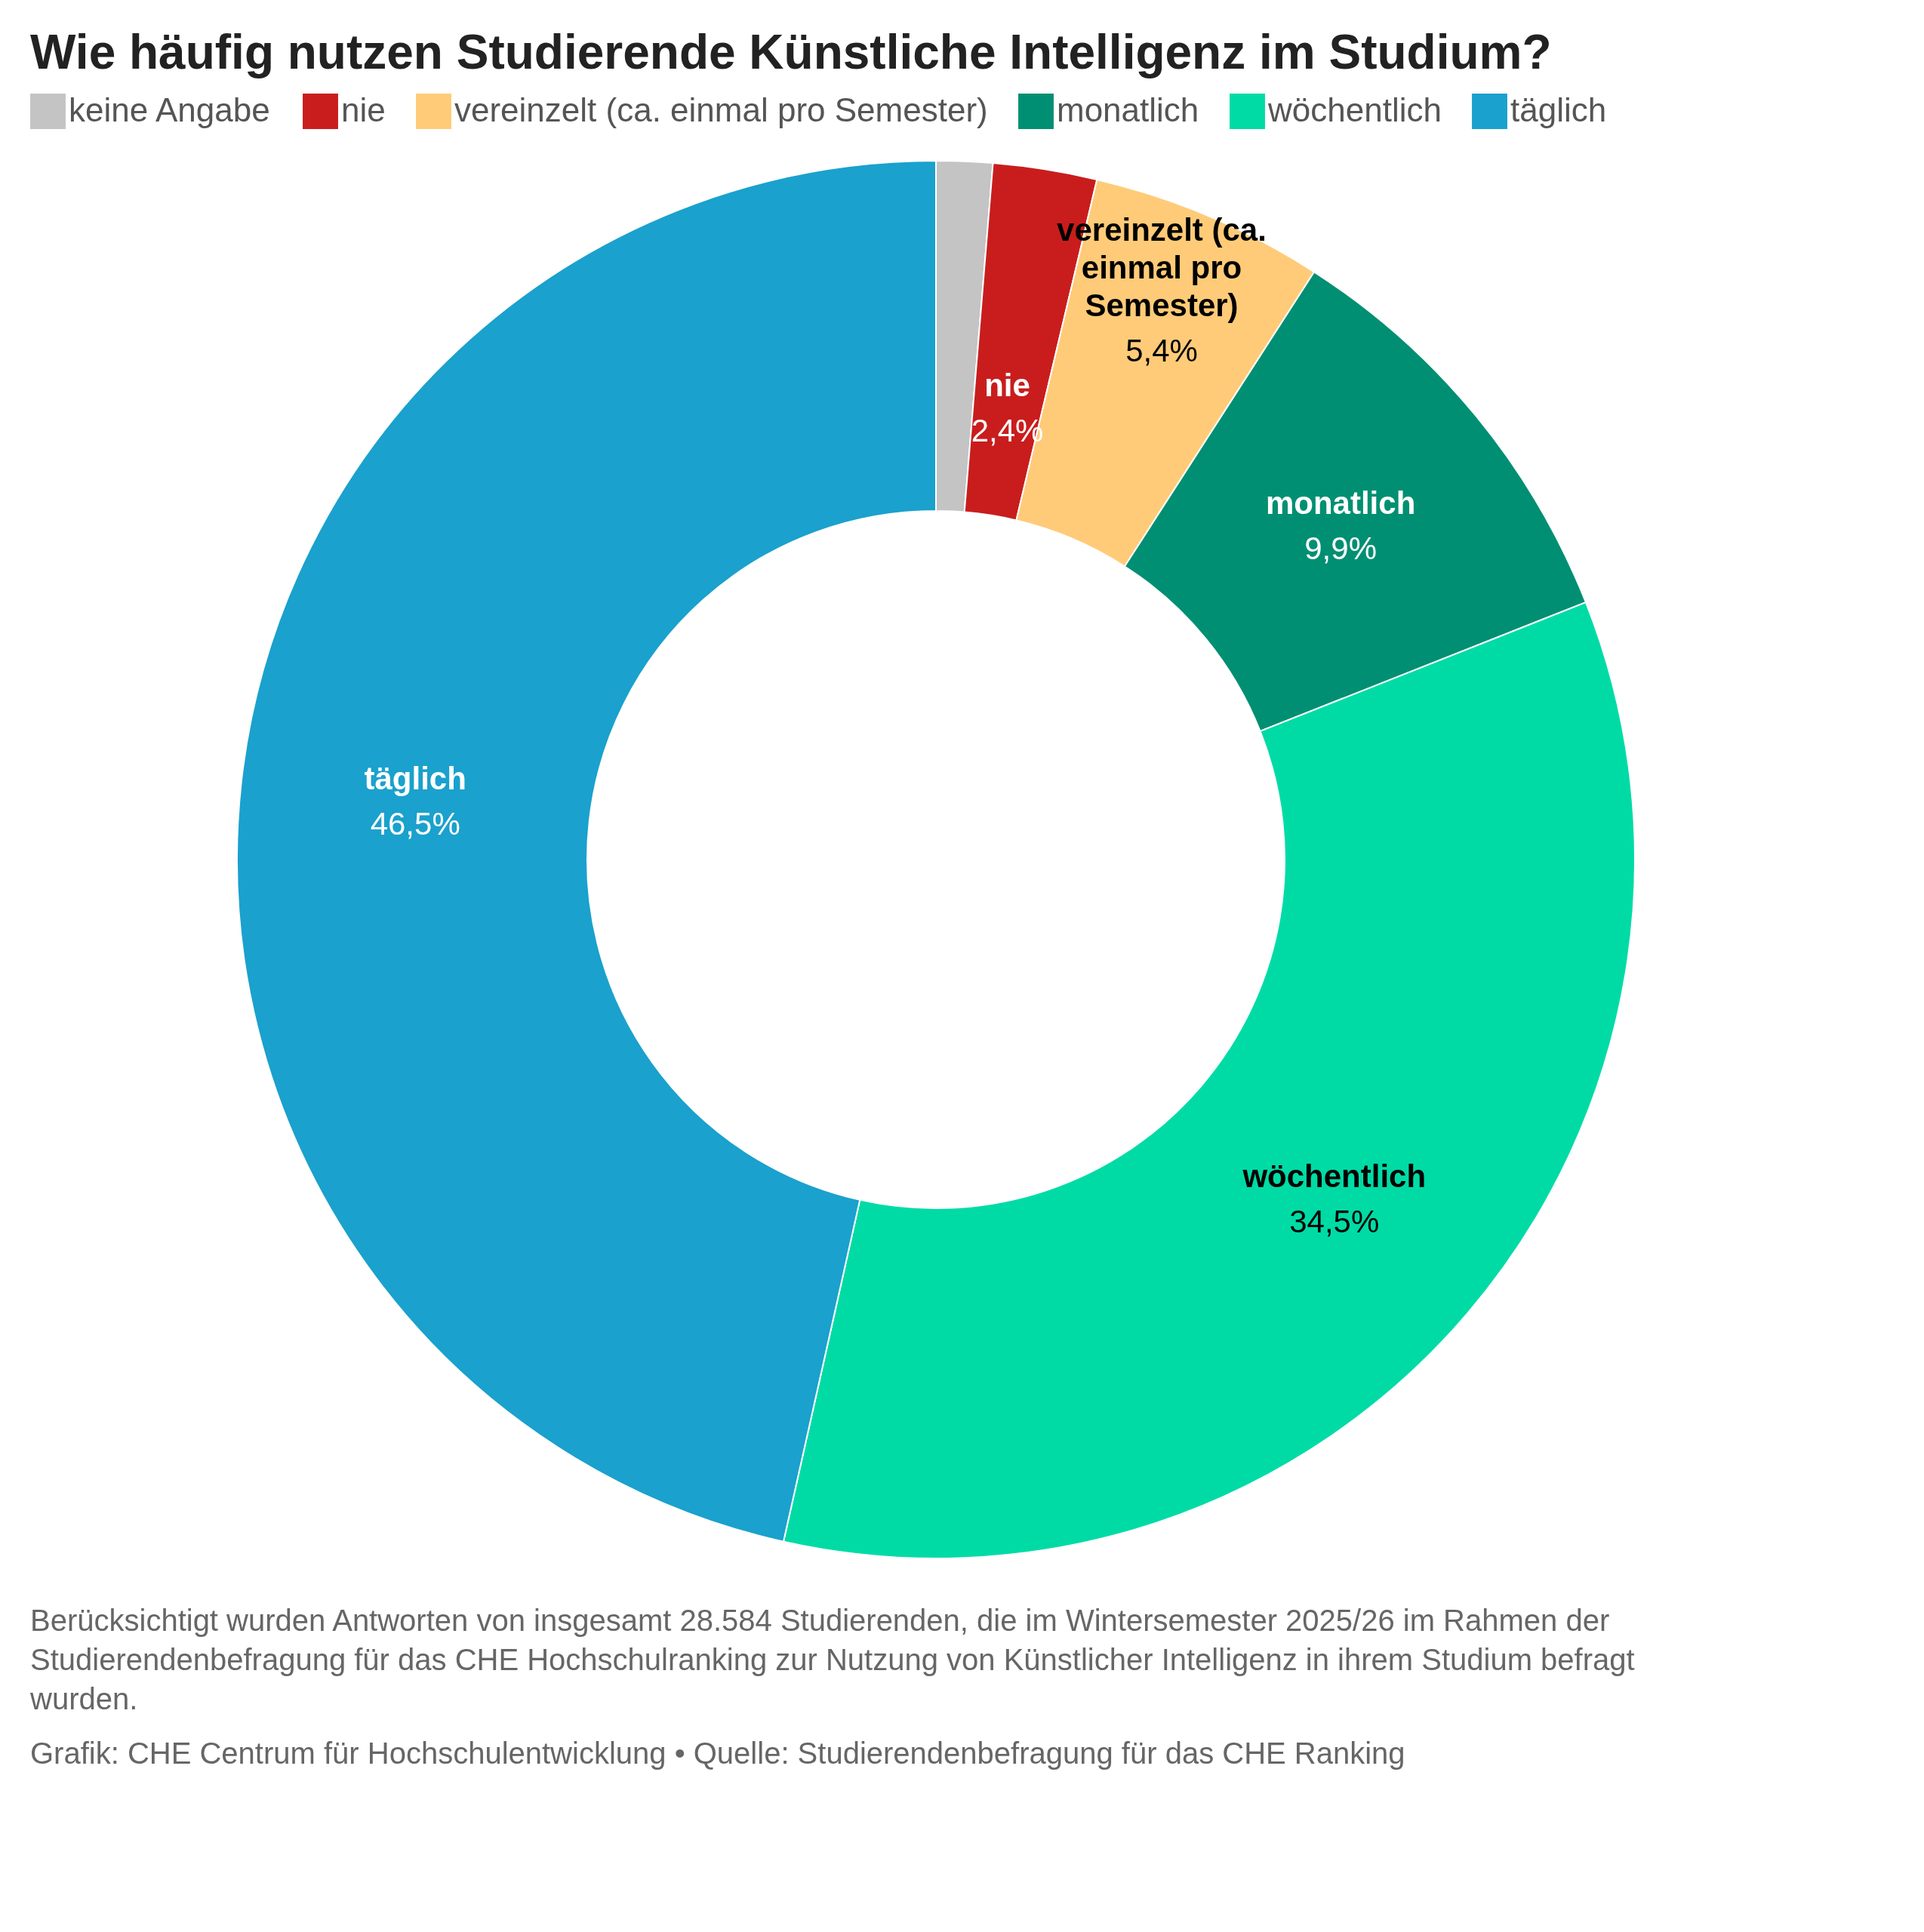 The height and width of the screenshot is (1932, 1924). What do you see at coordinates (791, 52) in the screenshot?
I see `chart-title: Wie häufig nutzen Studierende Künstliche Intelligenz im Studium?` at bounding box center [791, 52].